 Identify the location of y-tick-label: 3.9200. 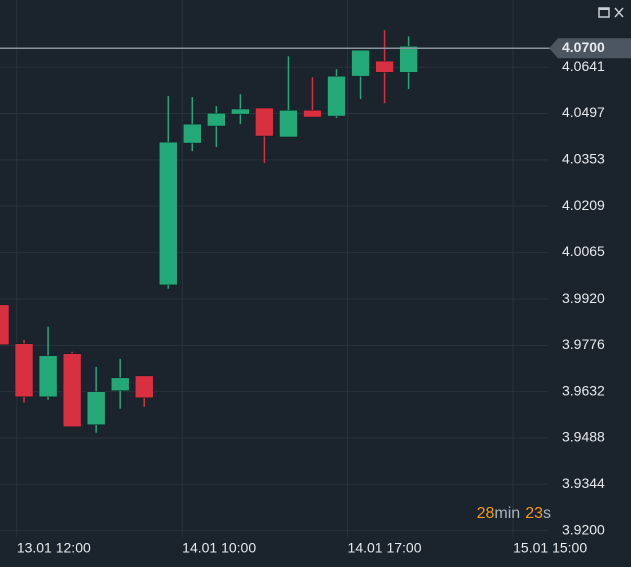
(583, 529).